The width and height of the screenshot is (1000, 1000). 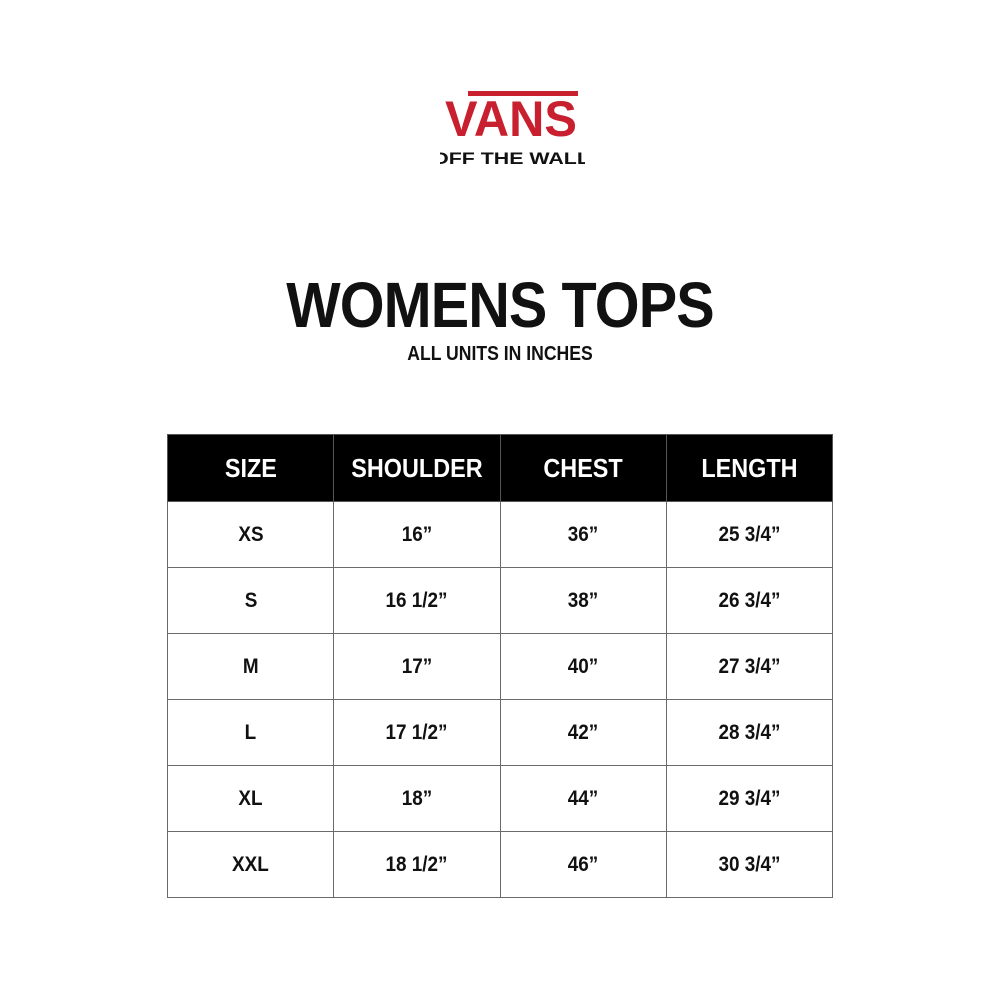 I want to click on cell-chest: 46”, so click(x=583, y=864).